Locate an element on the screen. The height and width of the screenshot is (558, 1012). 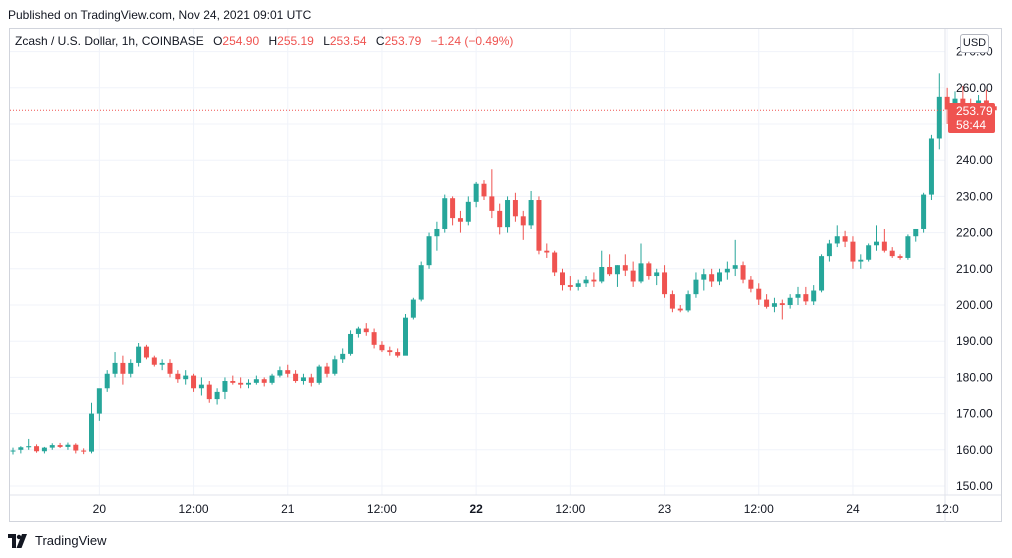
y-tick-label: 220.00 is located at coordinates (974, 233).